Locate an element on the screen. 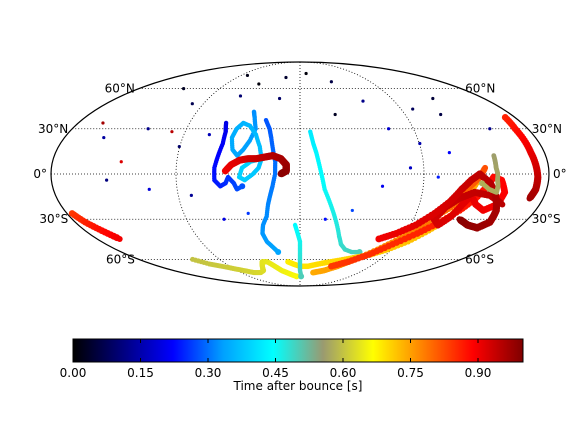 This screenshot has height=436, width=581. latitude-label-right: 0° is located at coordinates (560, 174).